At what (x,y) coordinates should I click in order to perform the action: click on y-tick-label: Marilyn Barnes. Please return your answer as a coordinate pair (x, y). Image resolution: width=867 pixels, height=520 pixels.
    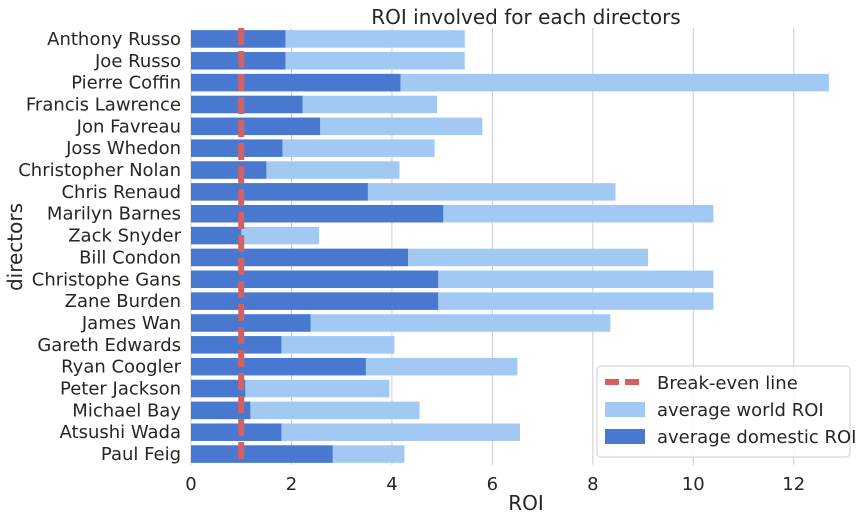
    Looking at the image, I should click on (114, 214).